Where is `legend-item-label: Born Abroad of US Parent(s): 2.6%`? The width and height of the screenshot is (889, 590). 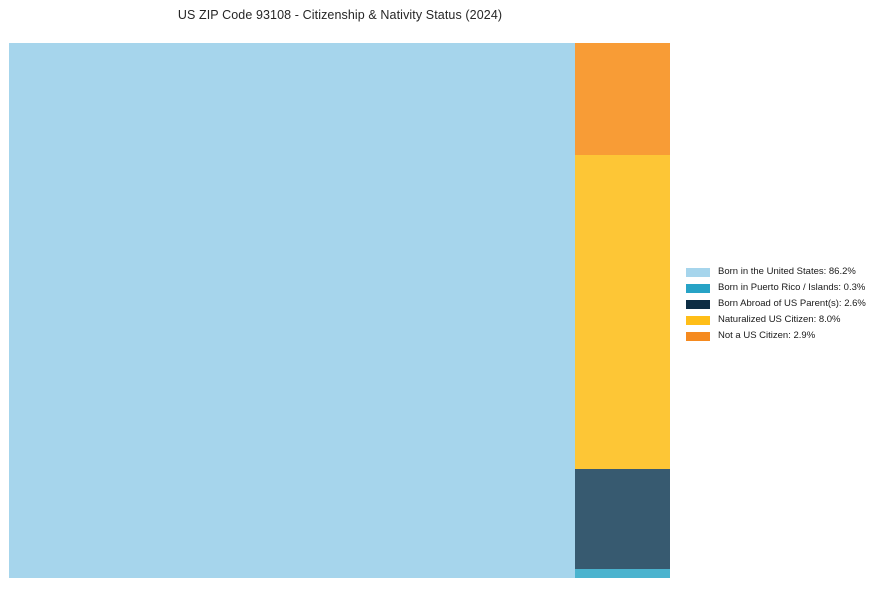 legend-item-label: Born Abroad of US Parent(s): 2.6% is located at coordinates (792, 304).